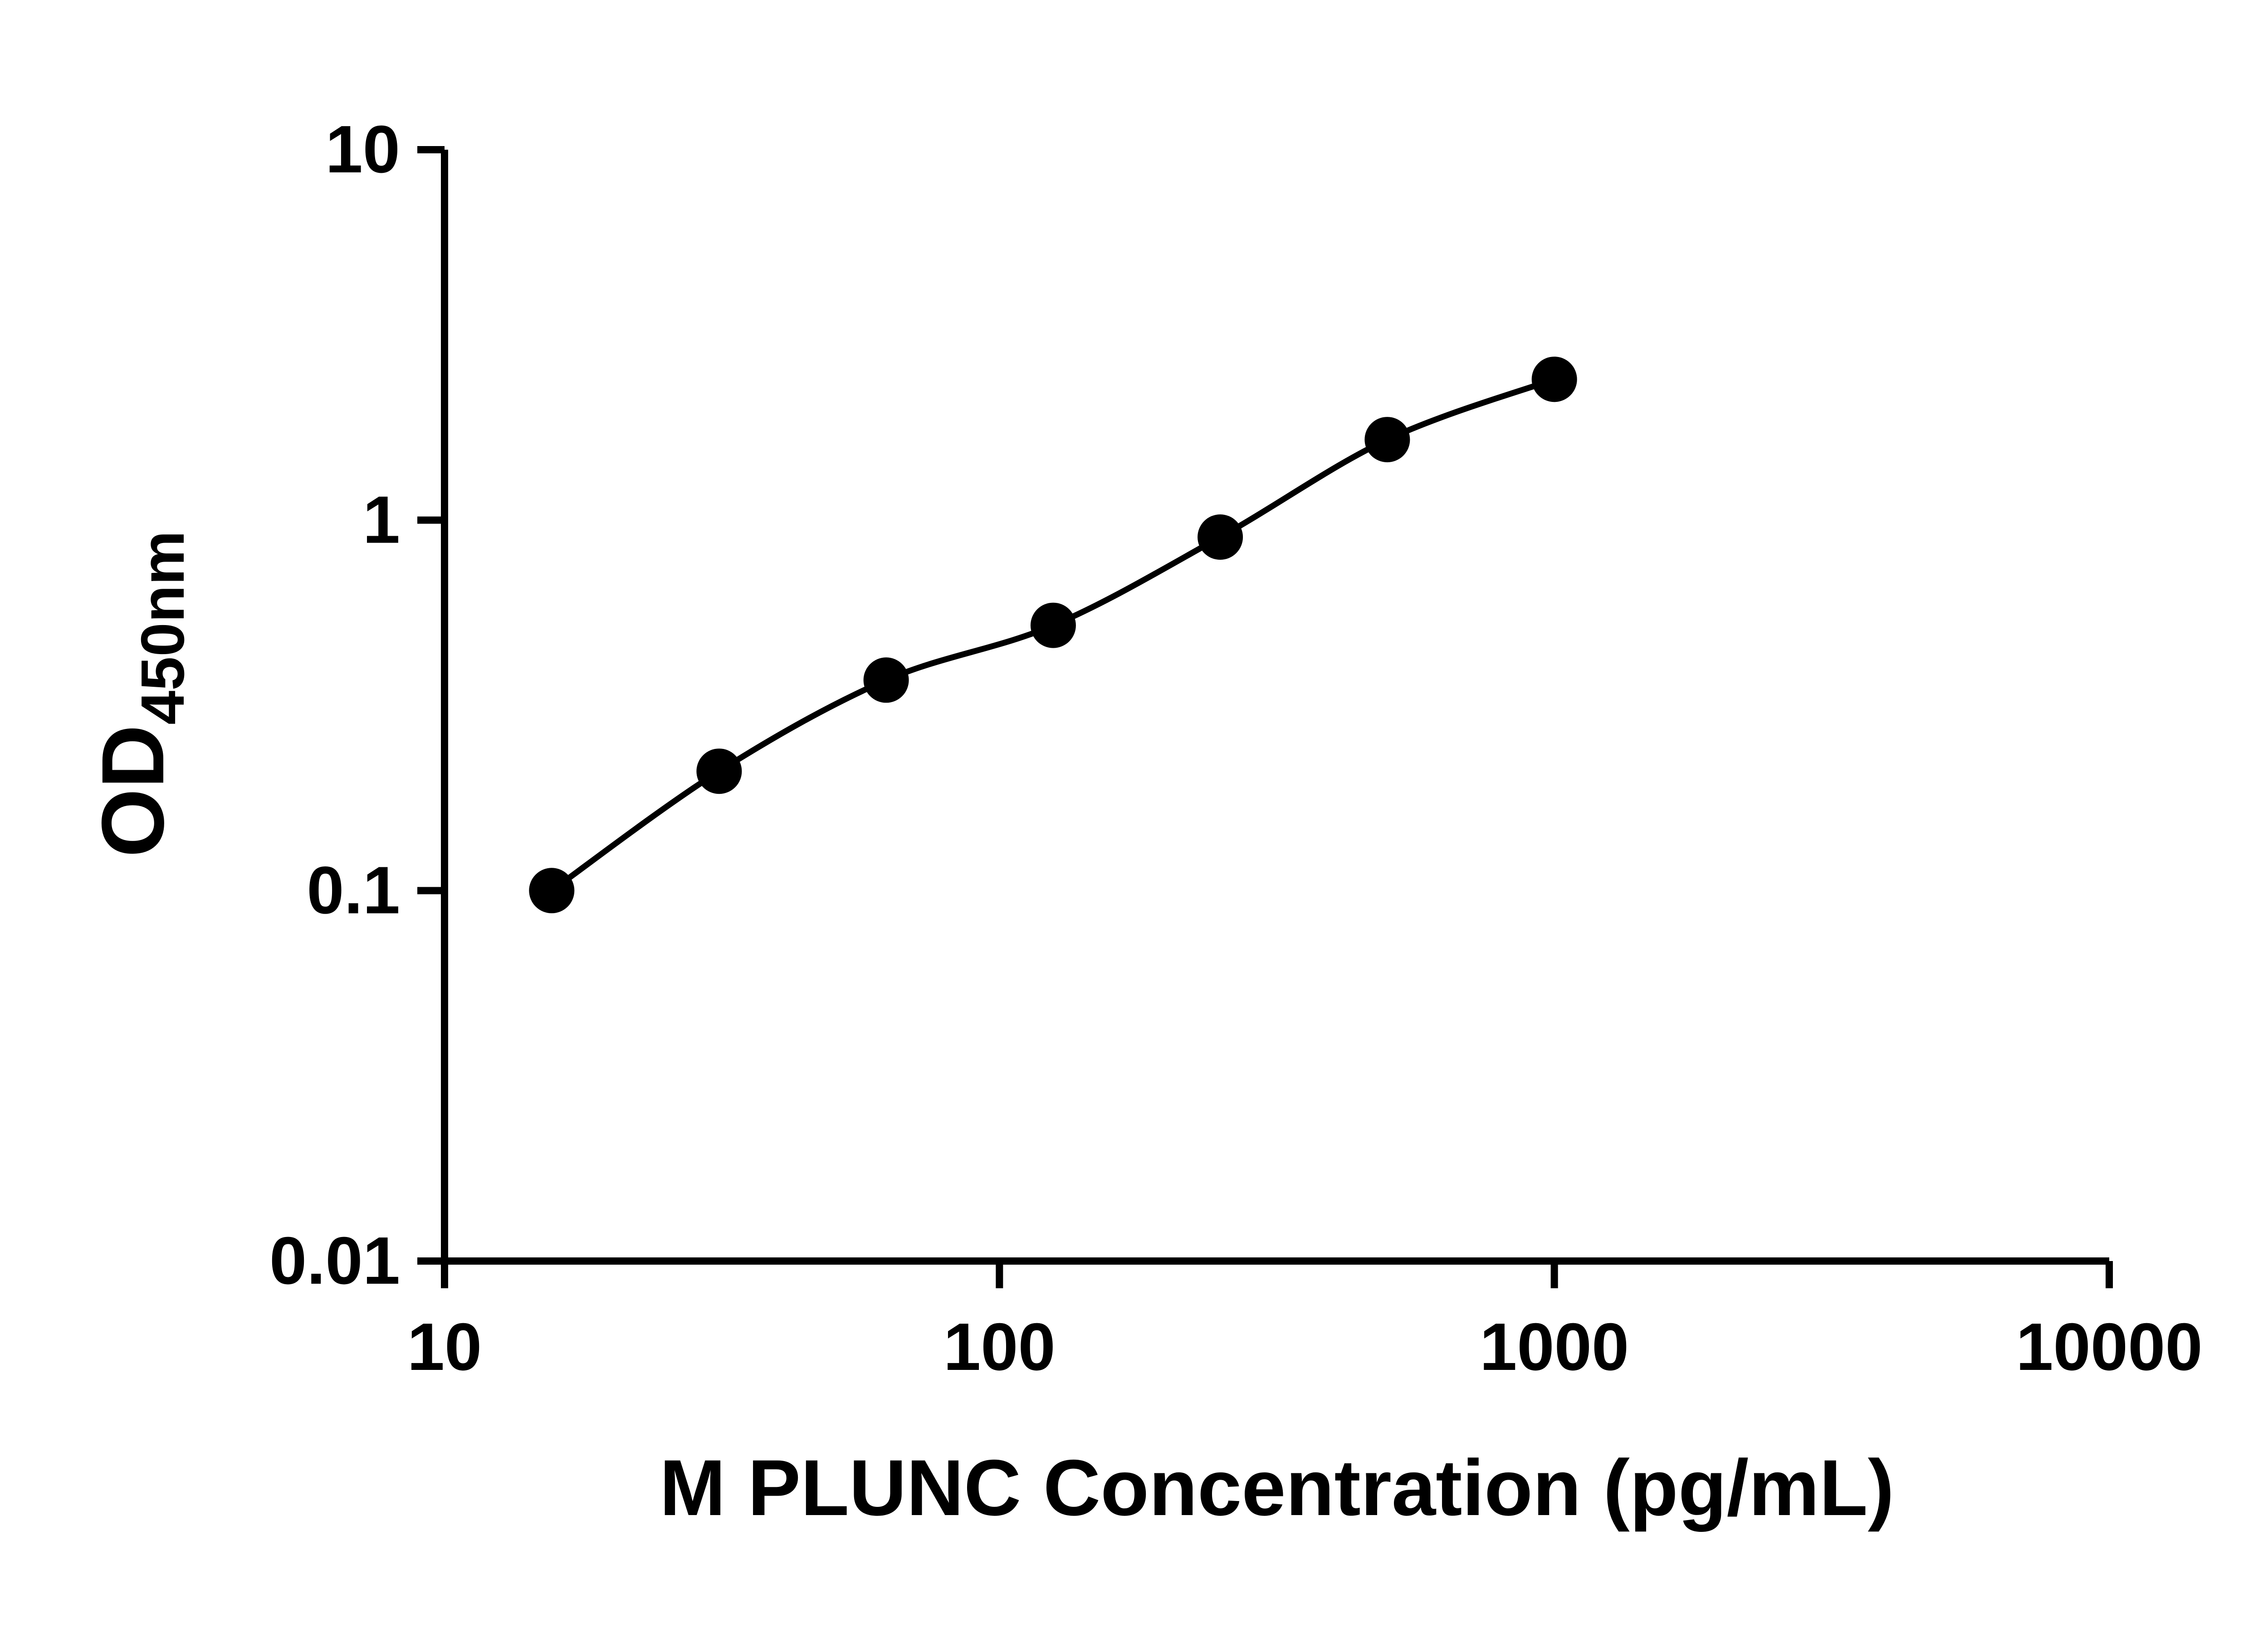 This screenshot has width=2268, height=1633. Describe the element at coordinates (999, 1347) in the screenshot. I see `x-tick-label: 100` at that location.